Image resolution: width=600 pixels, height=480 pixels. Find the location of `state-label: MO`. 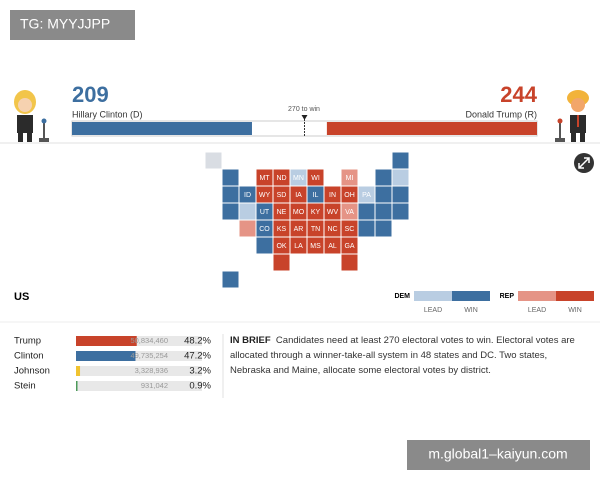

state-label: MO is located at coordinates (299, 212).